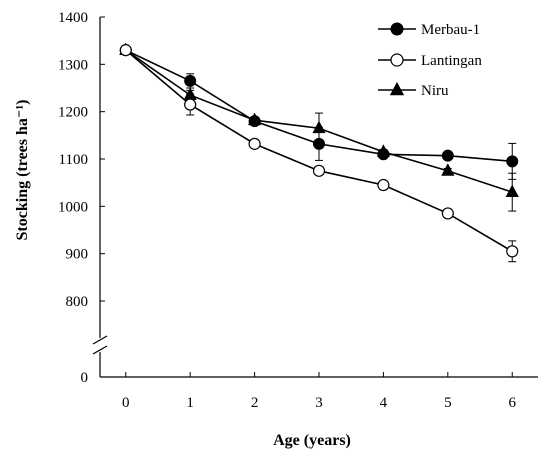 This screenshot has height=458, width=550. Describe the element at coordinates (77, 302) in the screenshot. I see `y-tick-label: 800` at that location.